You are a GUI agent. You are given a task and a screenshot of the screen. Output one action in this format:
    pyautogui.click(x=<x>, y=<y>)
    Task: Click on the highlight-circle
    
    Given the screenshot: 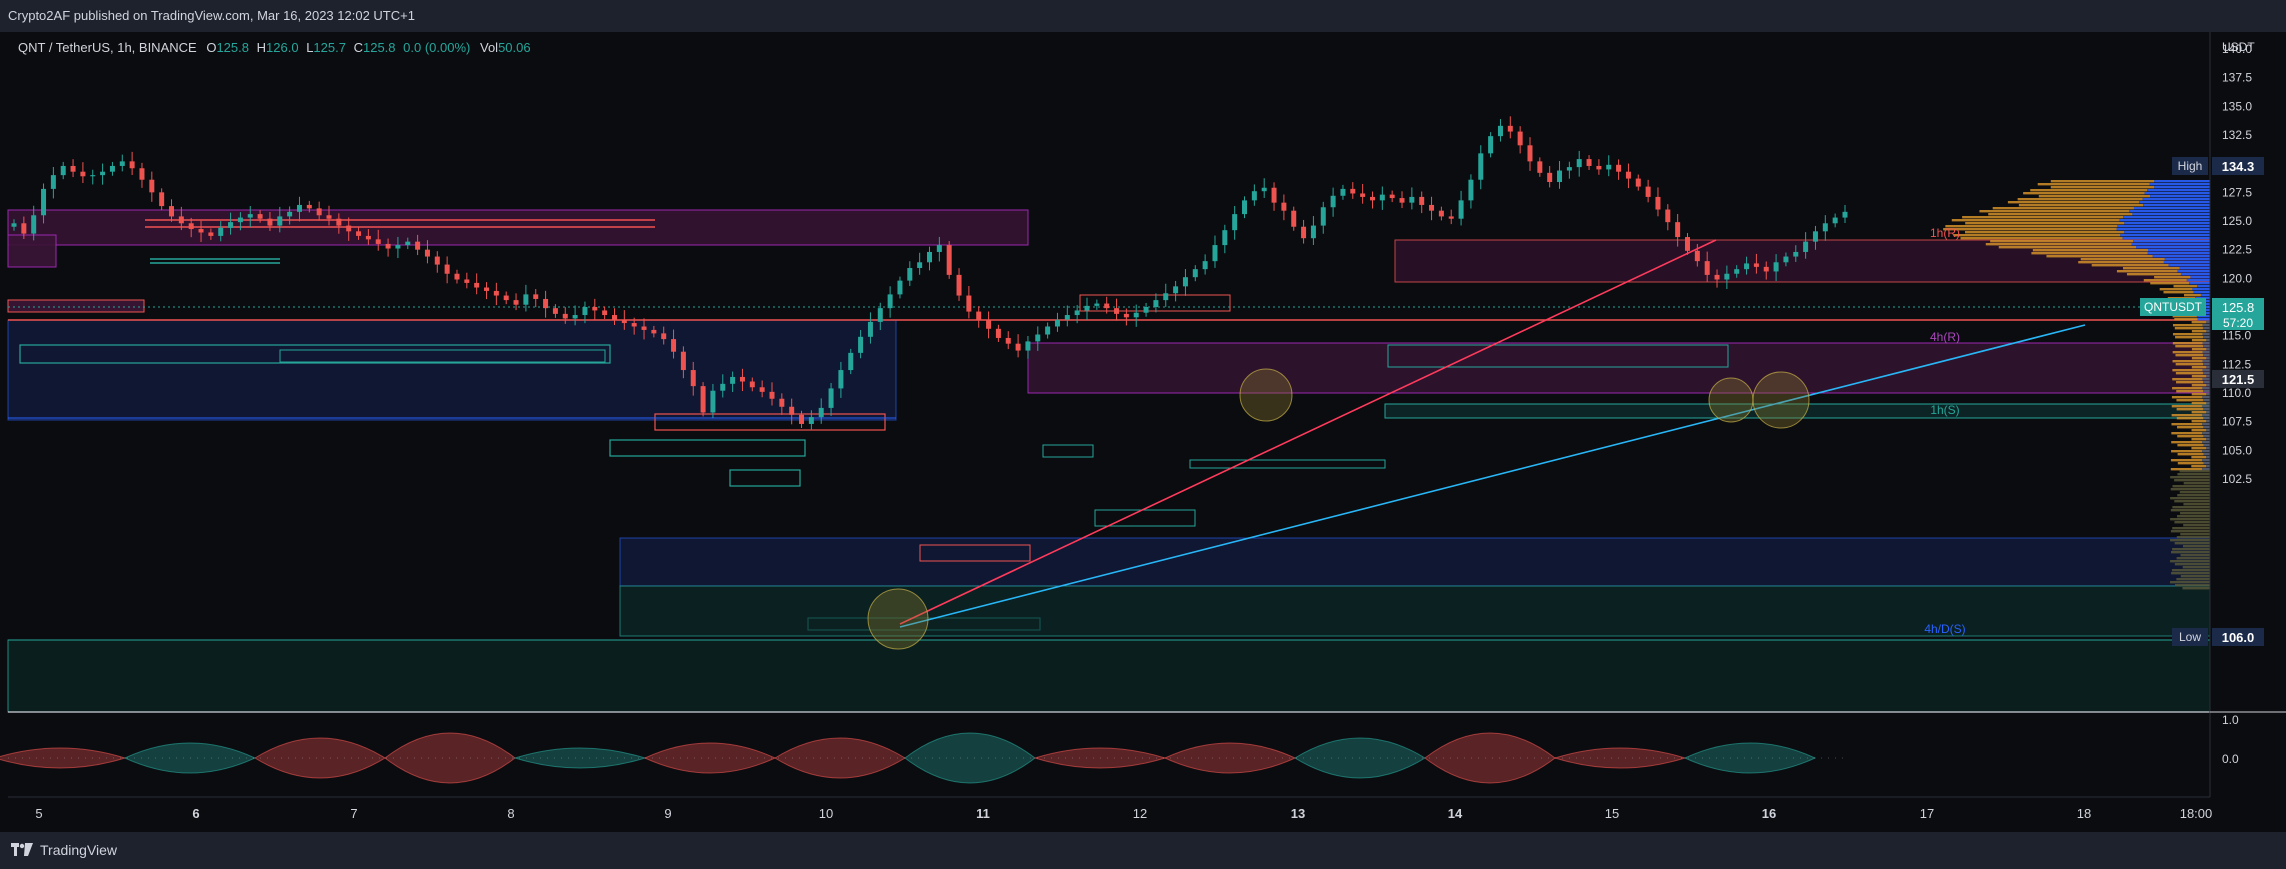 What is the action you would take?
    pyautogui.click(x=1731, y=400)
    